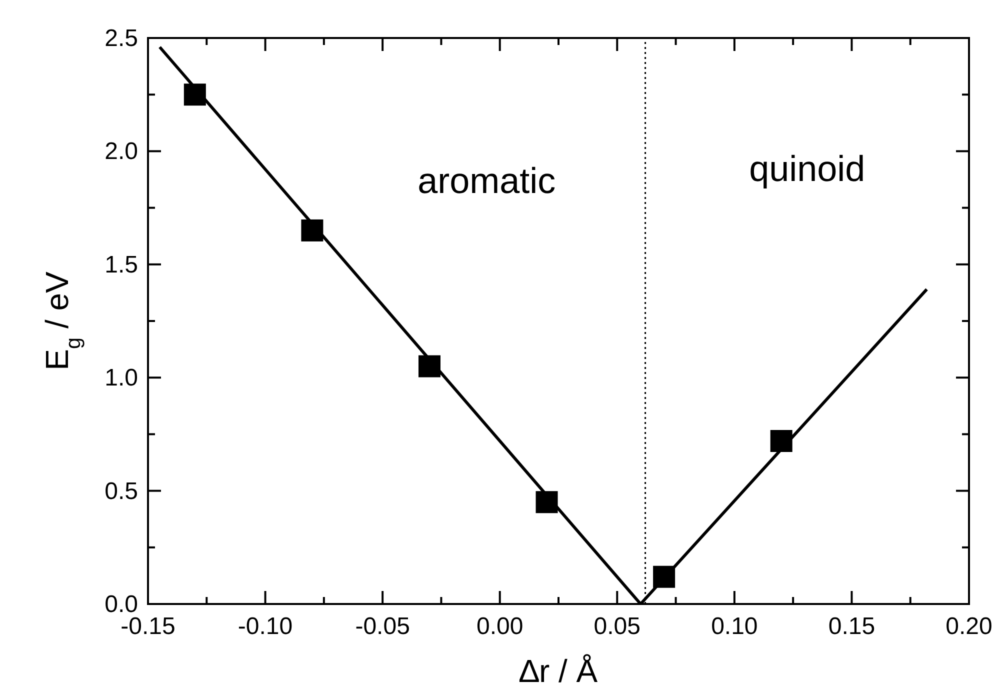  I want to click on y-tick-label: 2.0, so click(121, 152).